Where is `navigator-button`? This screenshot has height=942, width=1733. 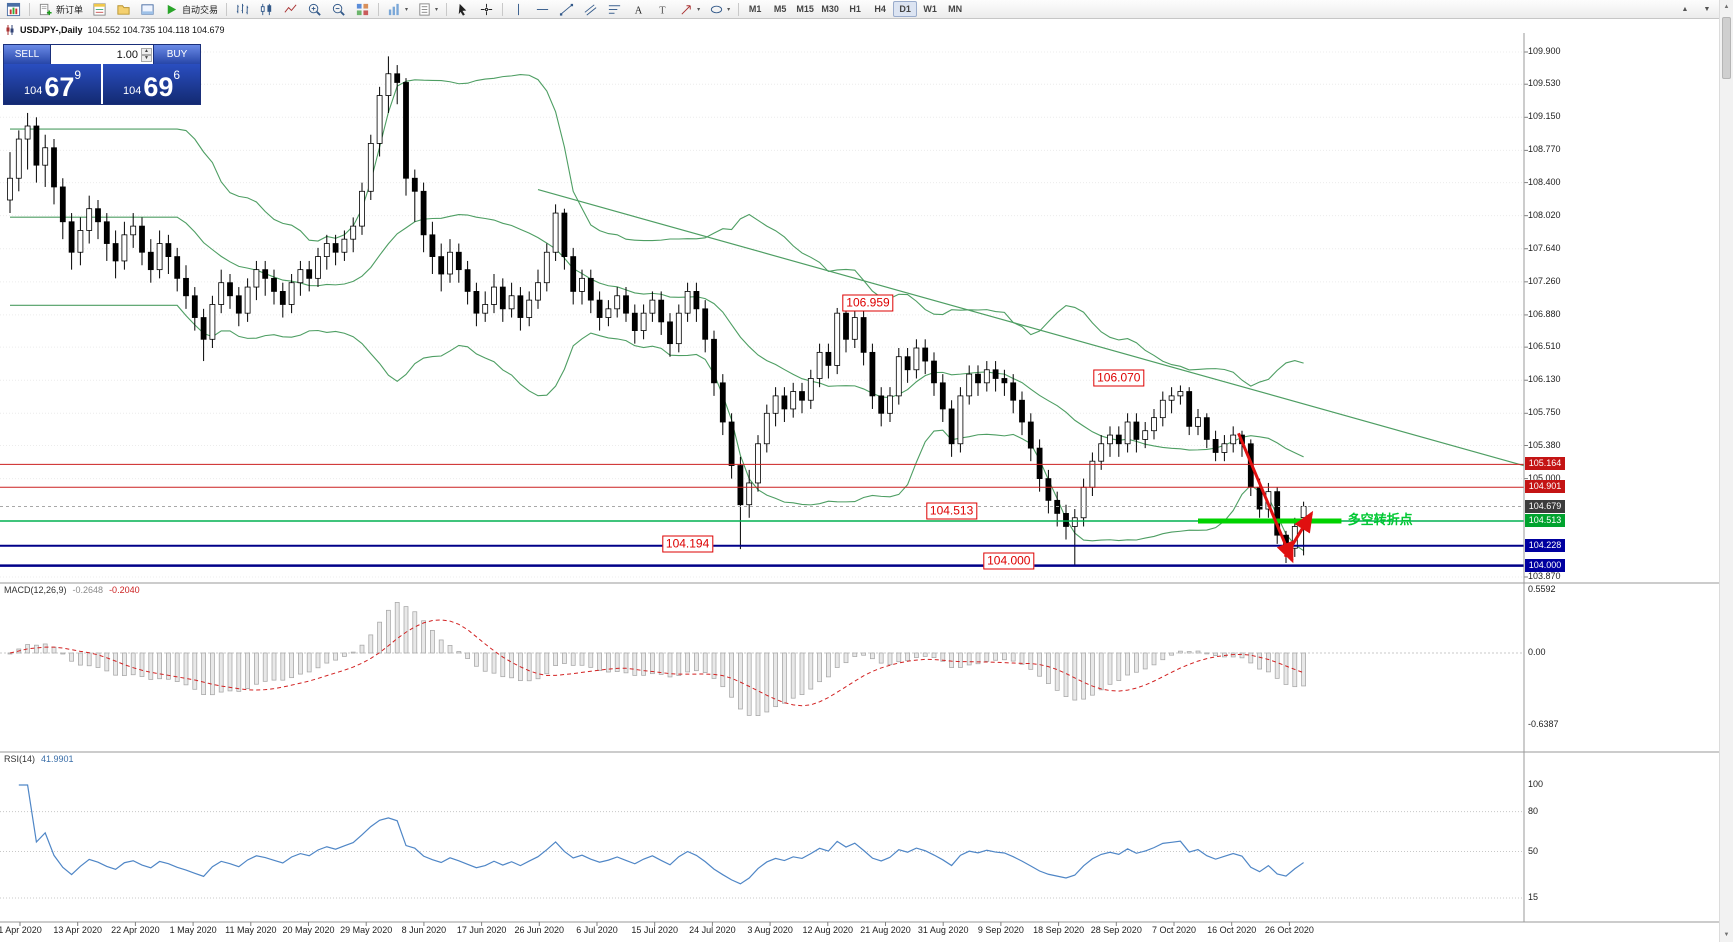 navigator-button is located at coordinates (123, 9).